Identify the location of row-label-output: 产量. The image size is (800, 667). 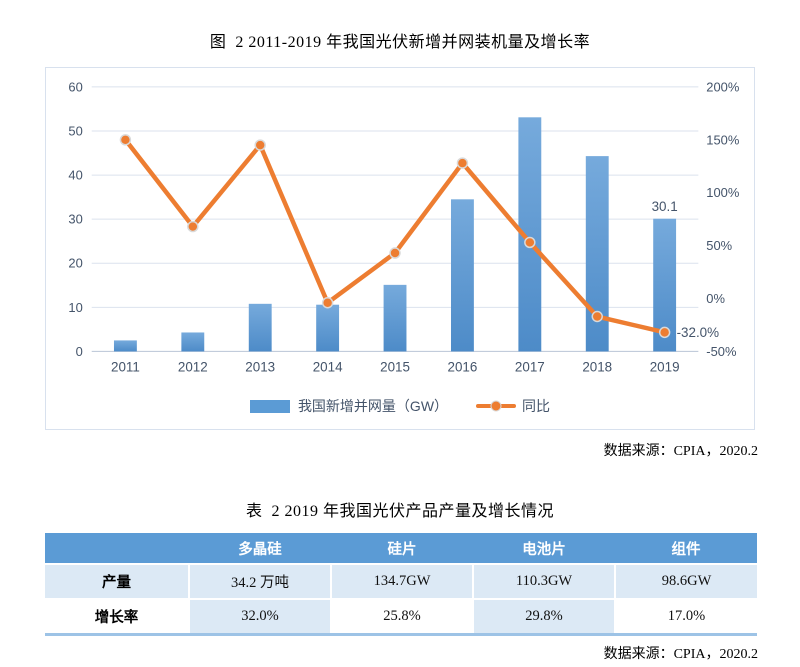
(117, 582).